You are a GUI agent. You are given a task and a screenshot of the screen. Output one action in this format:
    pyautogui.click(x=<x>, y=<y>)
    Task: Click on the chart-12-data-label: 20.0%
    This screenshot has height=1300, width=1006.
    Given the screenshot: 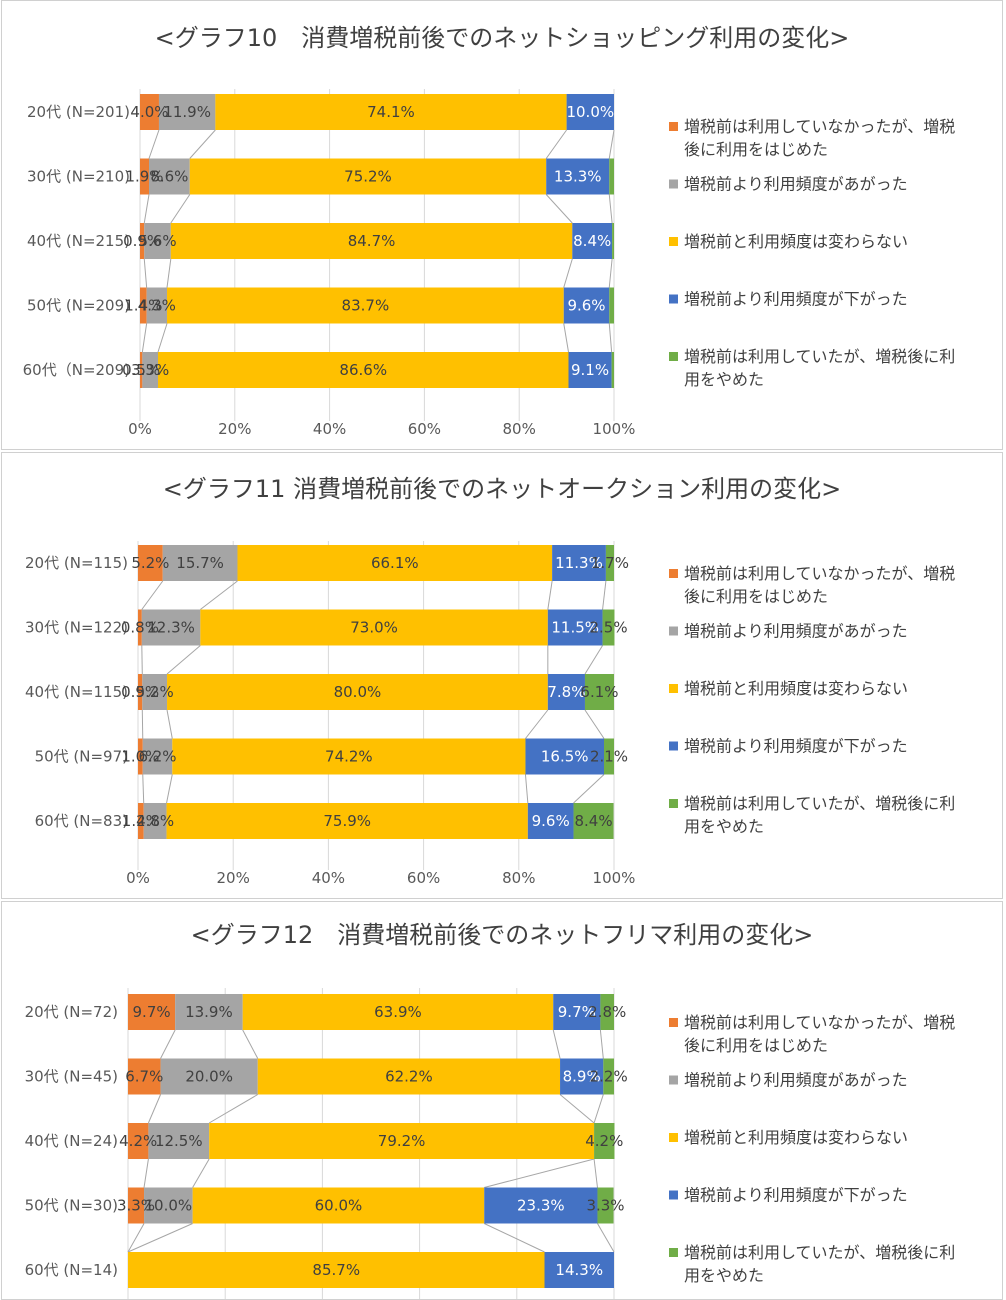 What is the action you would take?
    pyautogui.click(x=209, y=1077)
    